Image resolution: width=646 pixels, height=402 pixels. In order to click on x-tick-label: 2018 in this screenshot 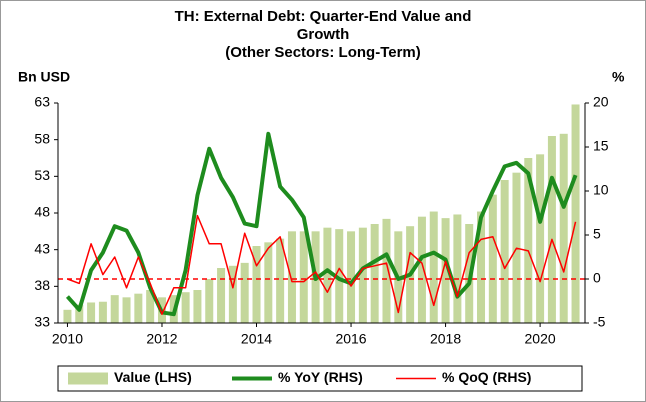, I will do `click(445, 339)`.